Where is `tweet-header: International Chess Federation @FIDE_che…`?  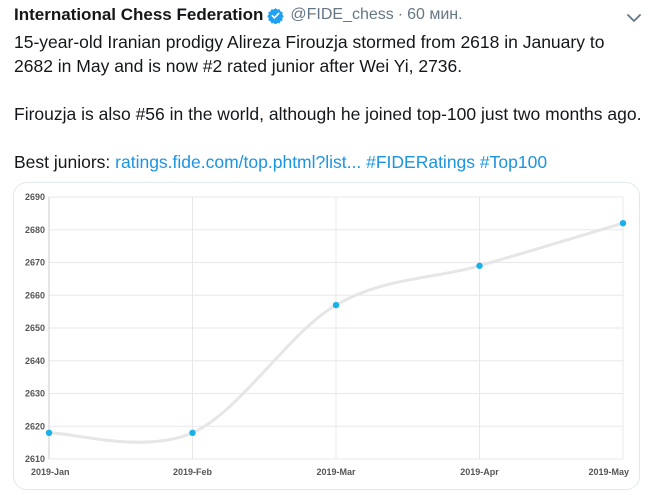 tweet-header: International Chess Federation @FIDE_che… is located at coordinates (238, 15).